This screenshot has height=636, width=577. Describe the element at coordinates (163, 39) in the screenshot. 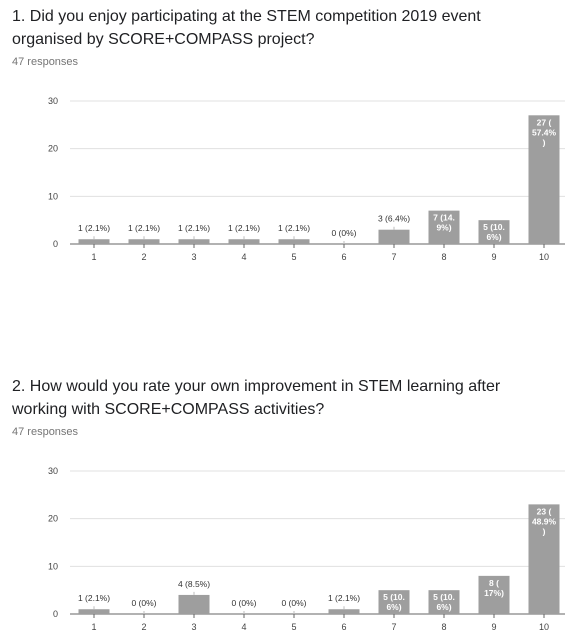

I see `question-1-title-line2: organised by SCORE+COMPASS project?` at that location.